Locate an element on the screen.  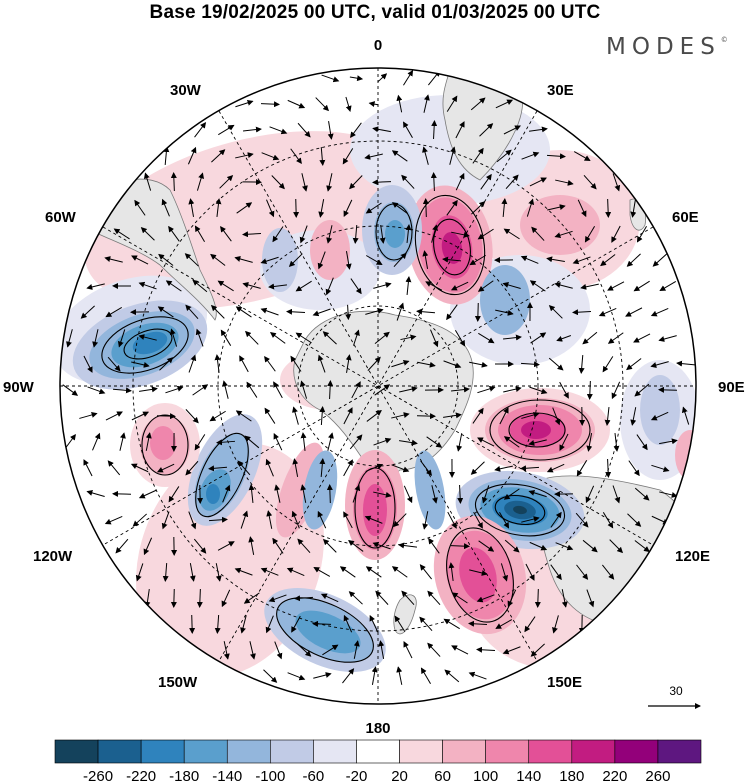
lon-label-90w: 90W is located at coordinates (19, 387).